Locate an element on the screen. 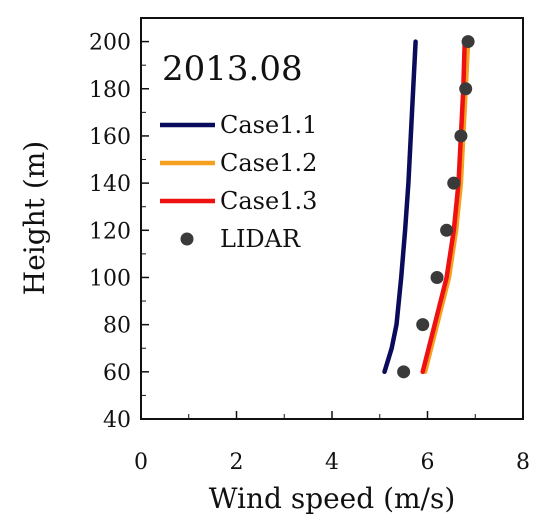 This screenshot has height=527, width=550. x-tick-label: 8 is located at coordinates (523, 462).